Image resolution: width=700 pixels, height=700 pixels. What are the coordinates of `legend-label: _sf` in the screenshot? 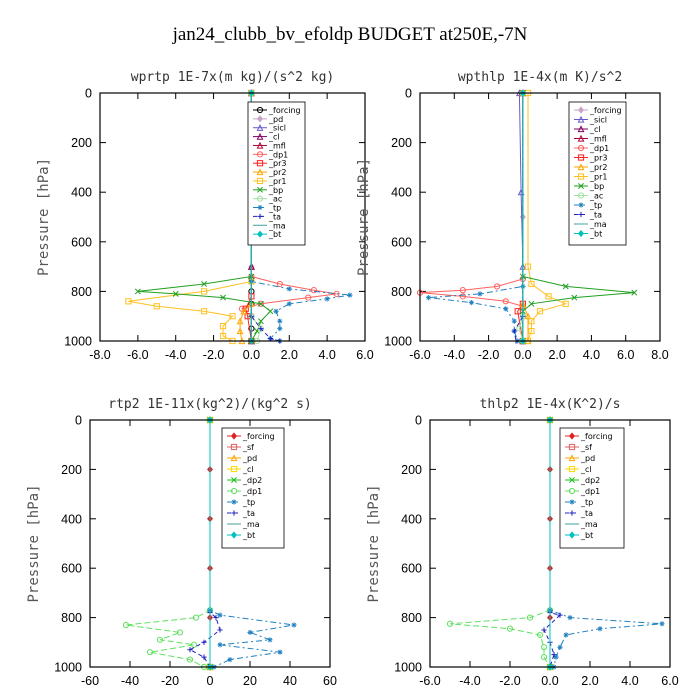 It's located at (586, 447).